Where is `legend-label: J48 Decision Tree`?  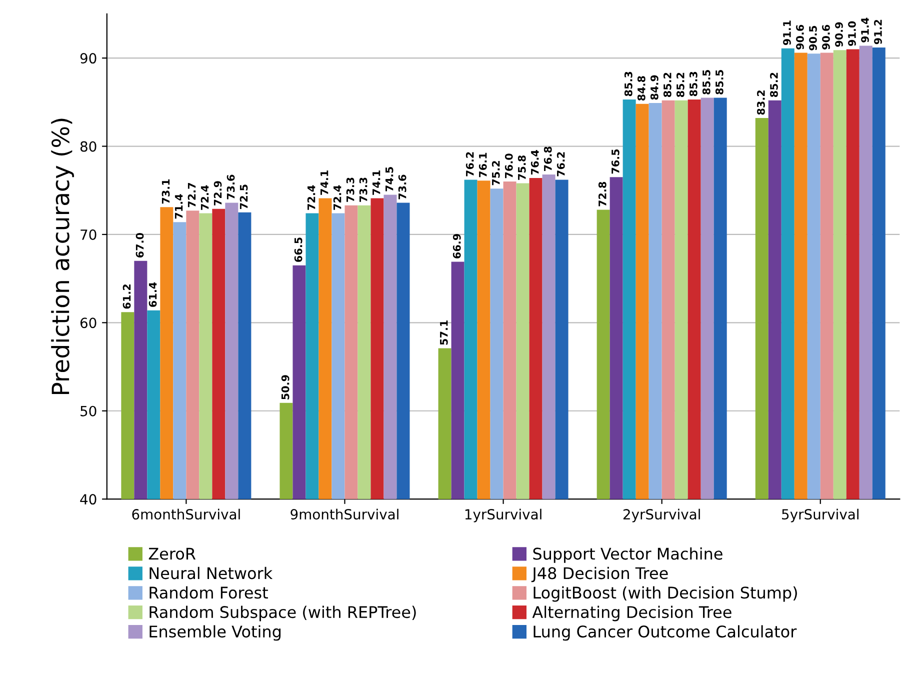
legend-label: J48 Decision Tree is located at coordinates (599, 574).